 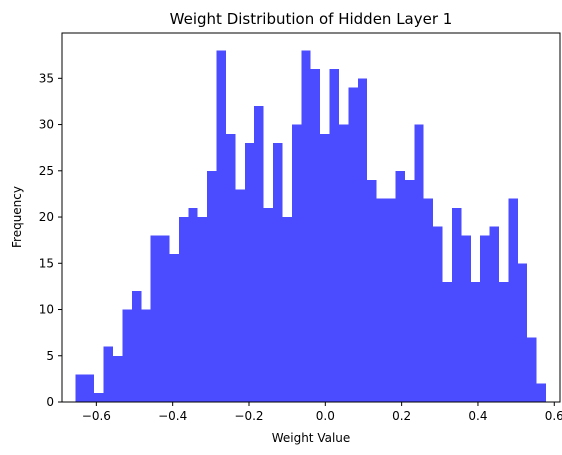 What do you see at coordinates (401, 416) in the screenshot?
I see `x-tick-label: 0.2` at bounding box center [401, 416].